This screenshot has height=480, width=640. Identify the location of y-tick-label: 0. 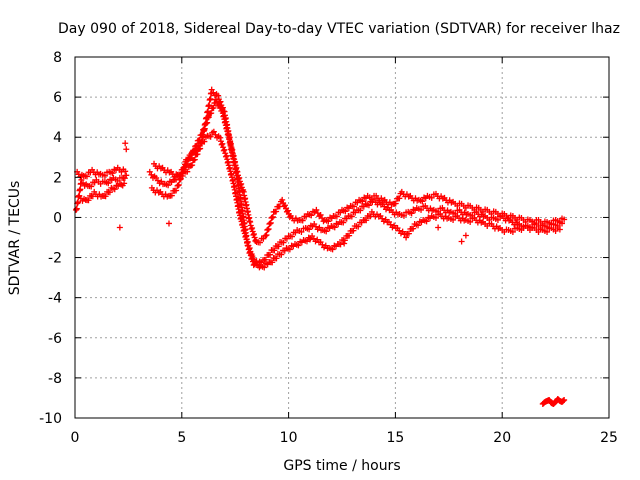
(57, 218).